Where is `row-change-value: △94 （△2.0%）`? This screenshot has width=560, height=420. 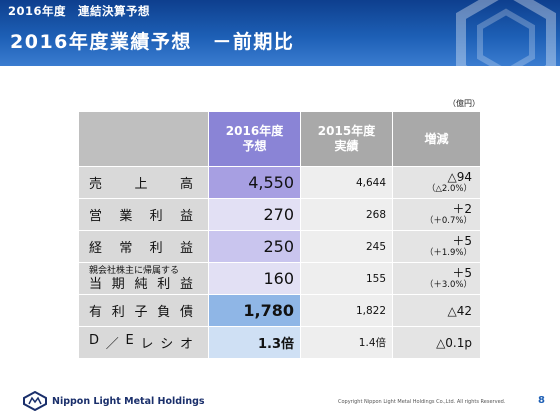
row-change-value: △94 （△2.0%） is located at coordinates (436, 182).